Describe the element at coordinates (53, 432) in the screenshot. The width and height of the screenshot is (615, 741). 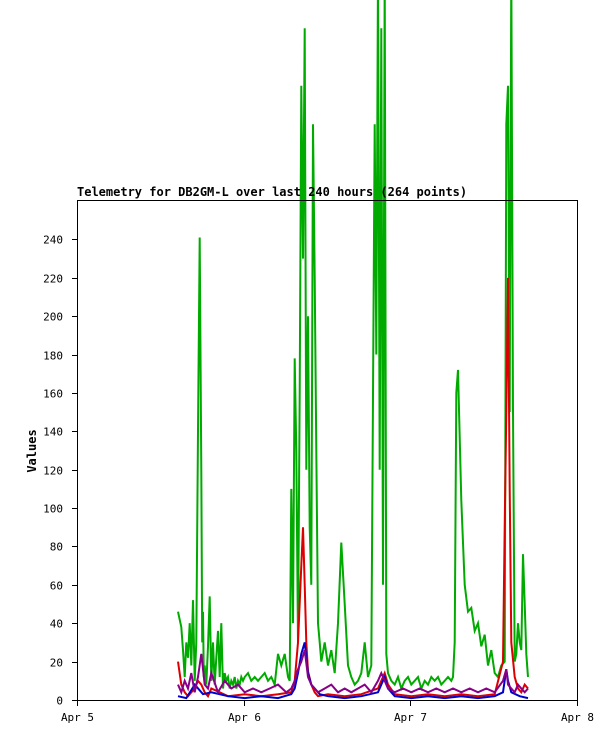
I see `y-tick-label: 140` at that location.